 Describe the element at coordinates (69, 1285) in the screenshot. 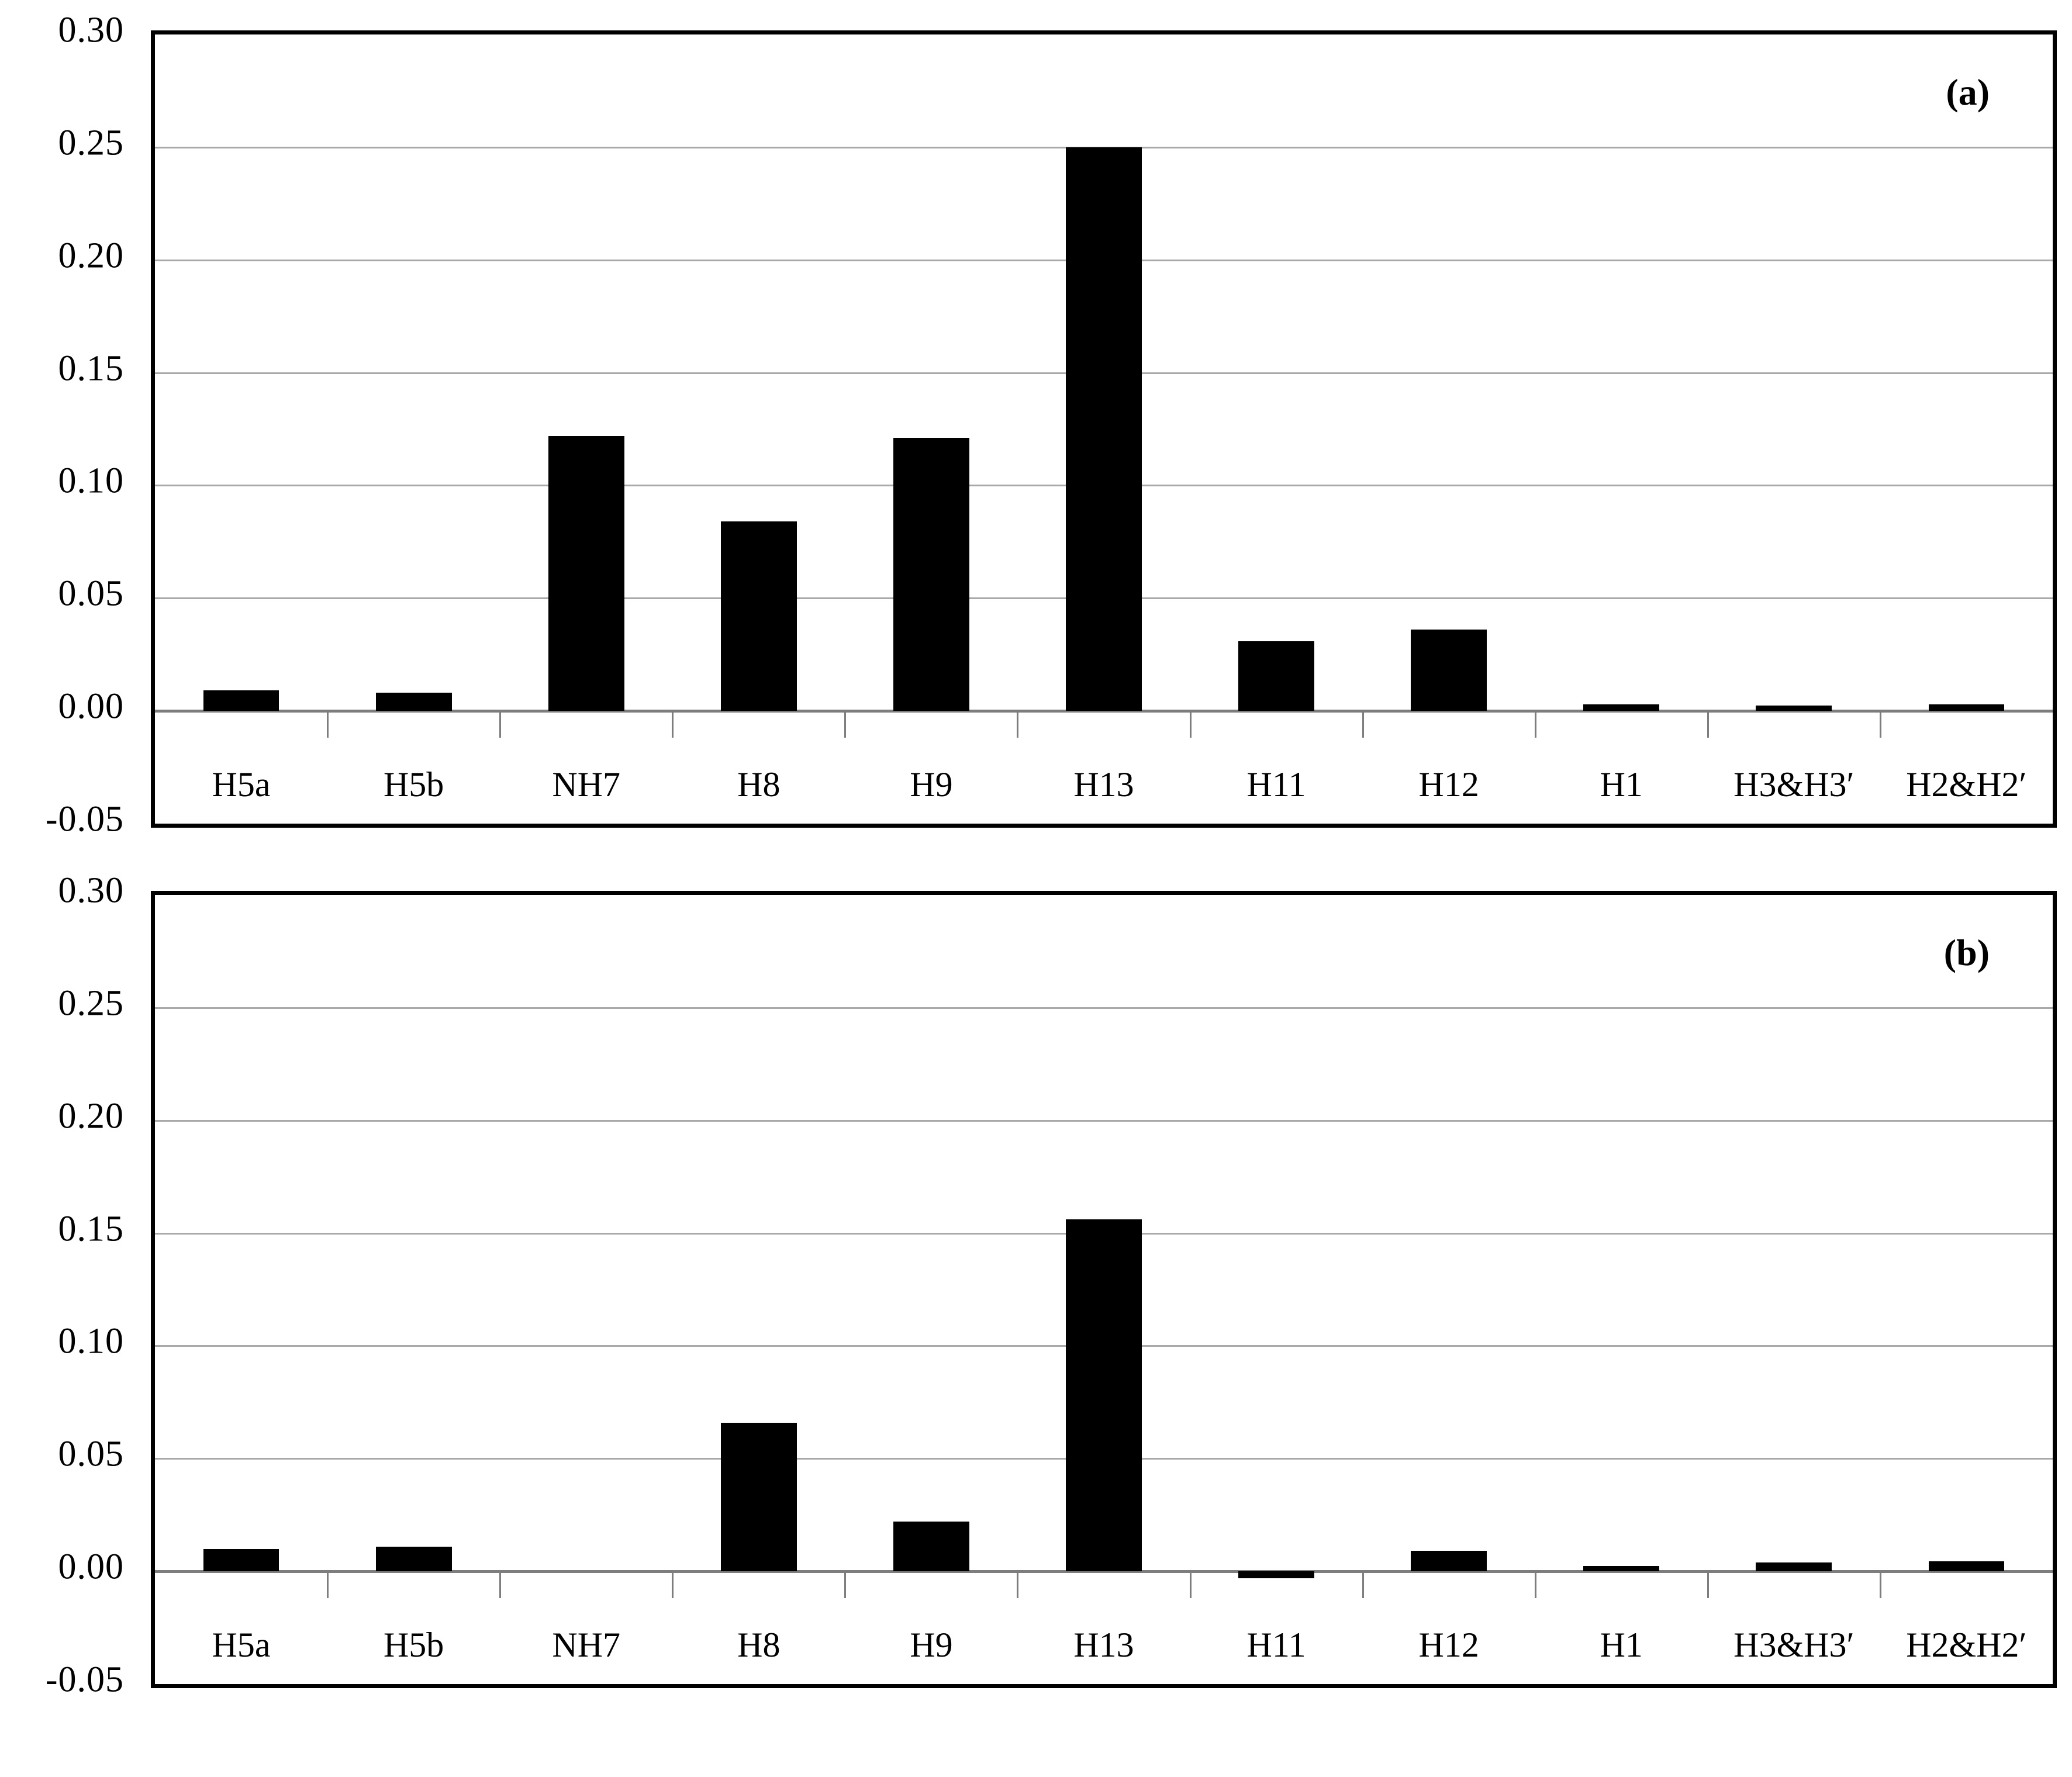

I see `y-axis-labels-b: 0.30 0.25 0.20 0.15 0.10 0.05 0.00 -0.05` at that location.